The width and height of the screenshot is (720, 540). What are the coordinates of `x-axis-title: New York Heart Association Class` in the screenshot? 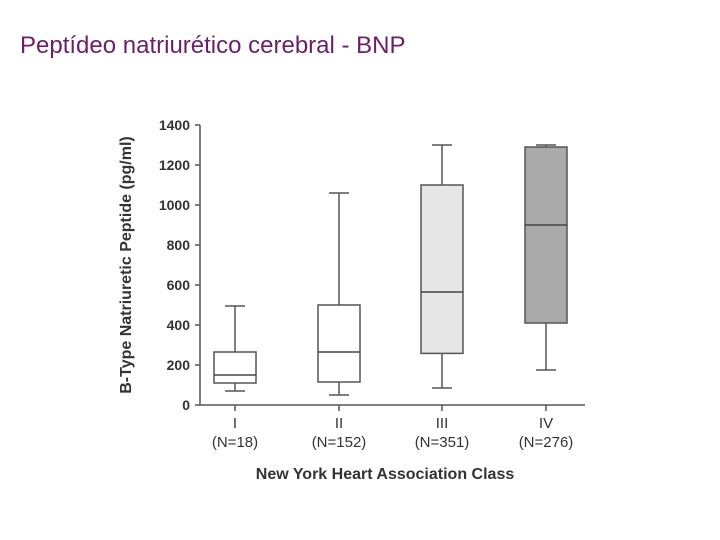 It's located at (385, 474).